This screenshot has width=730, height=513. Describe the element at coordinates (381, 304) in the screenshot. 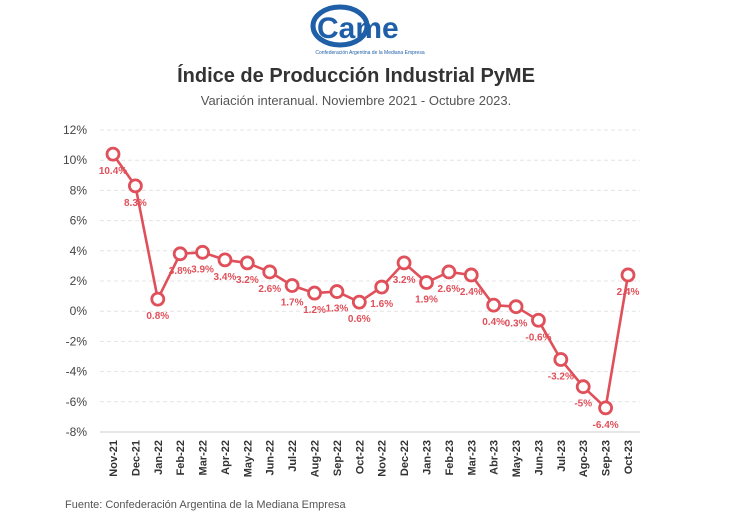

I see `data-label: 1.6%` at that location.